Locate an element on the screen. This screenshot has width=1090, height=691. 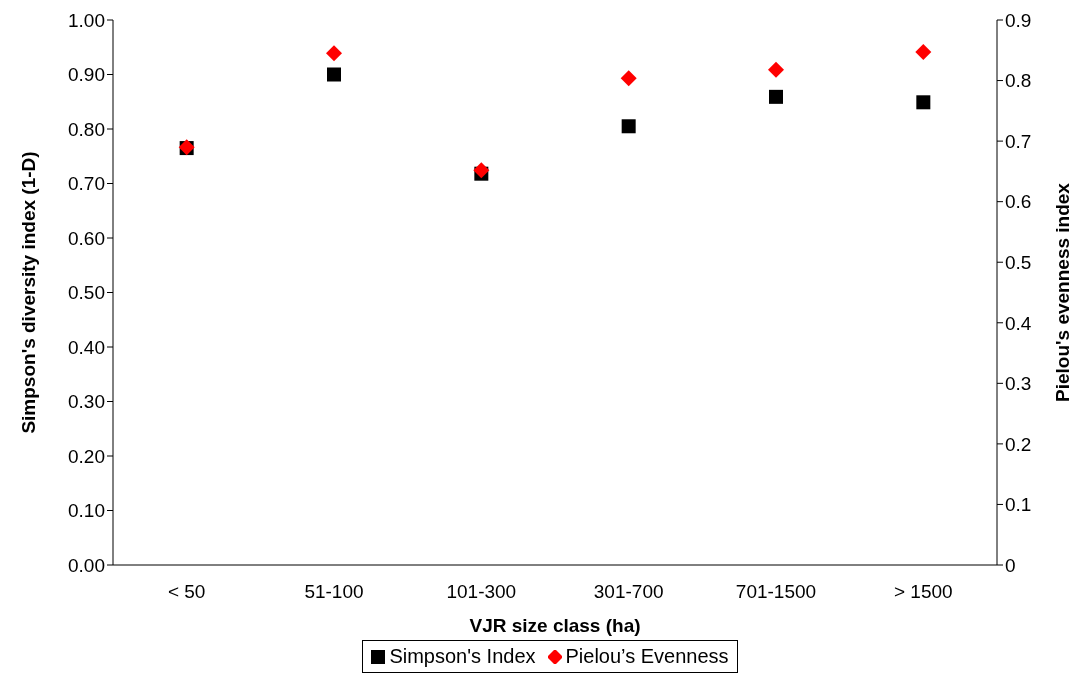
y-tick-label: 0.80 is located at coordinates (86, 129).